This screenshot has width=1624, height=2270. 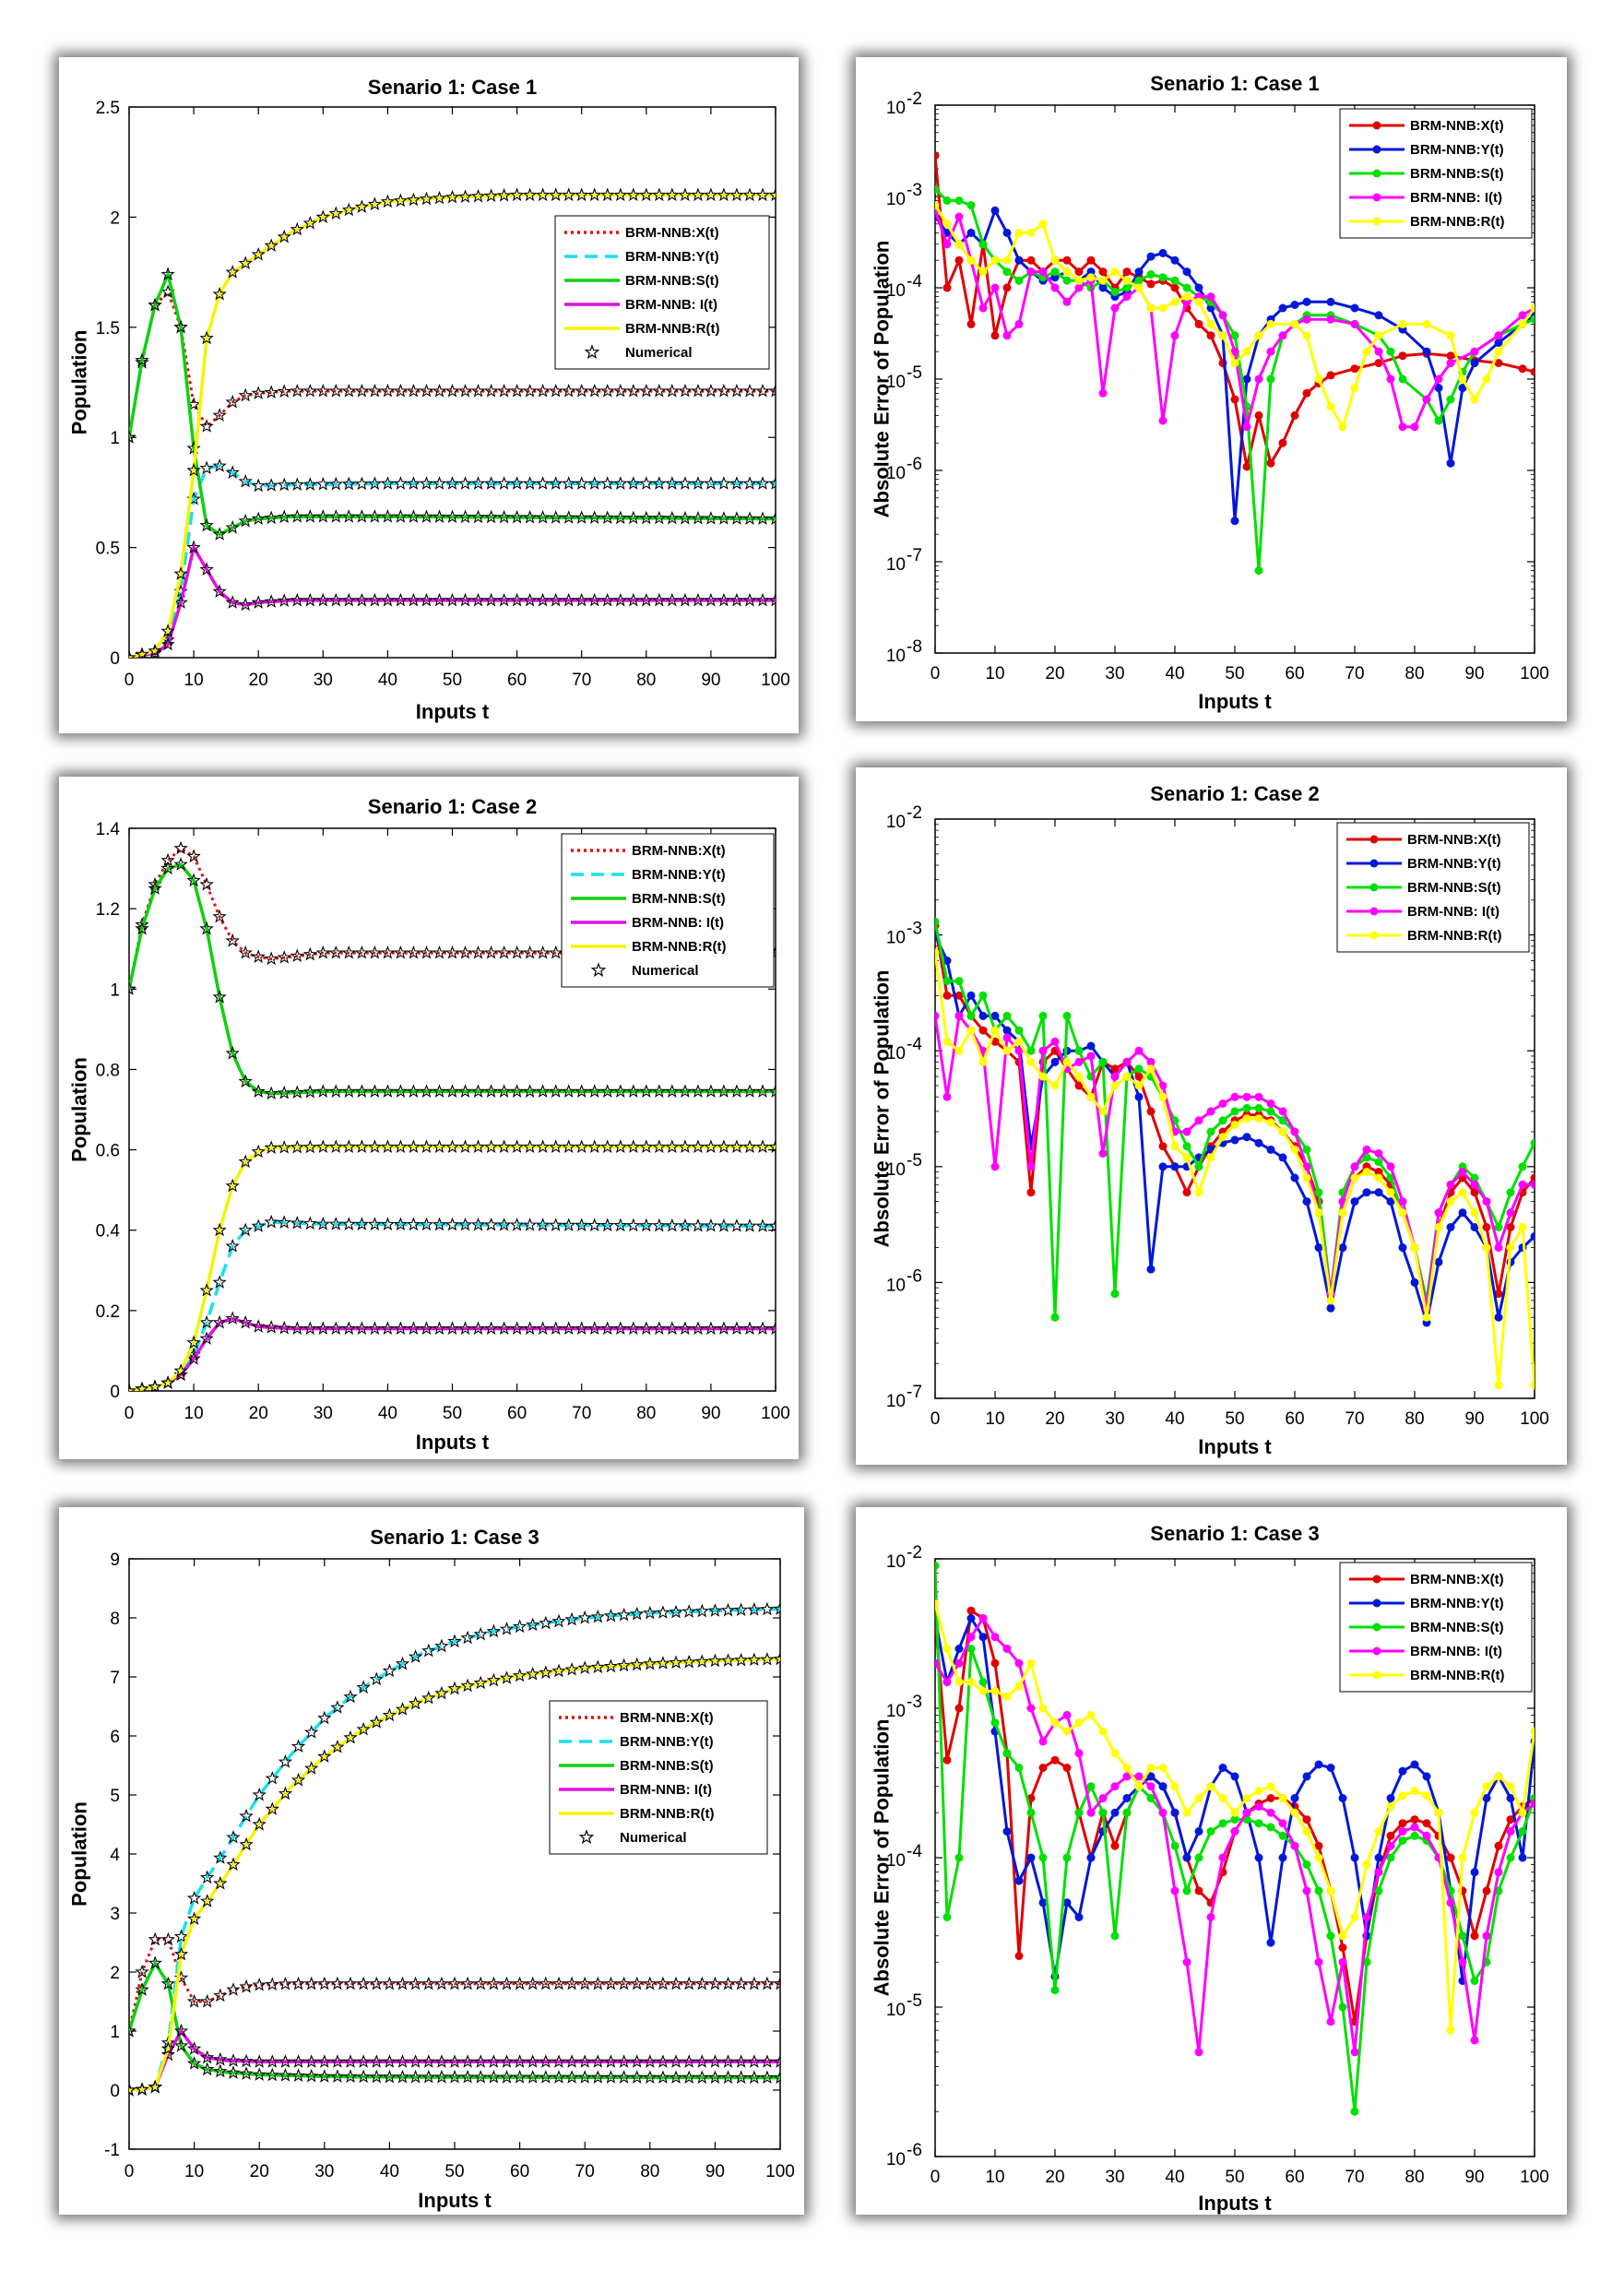 I want to click on legend-marker-errs, so click(x=1377, y=173).